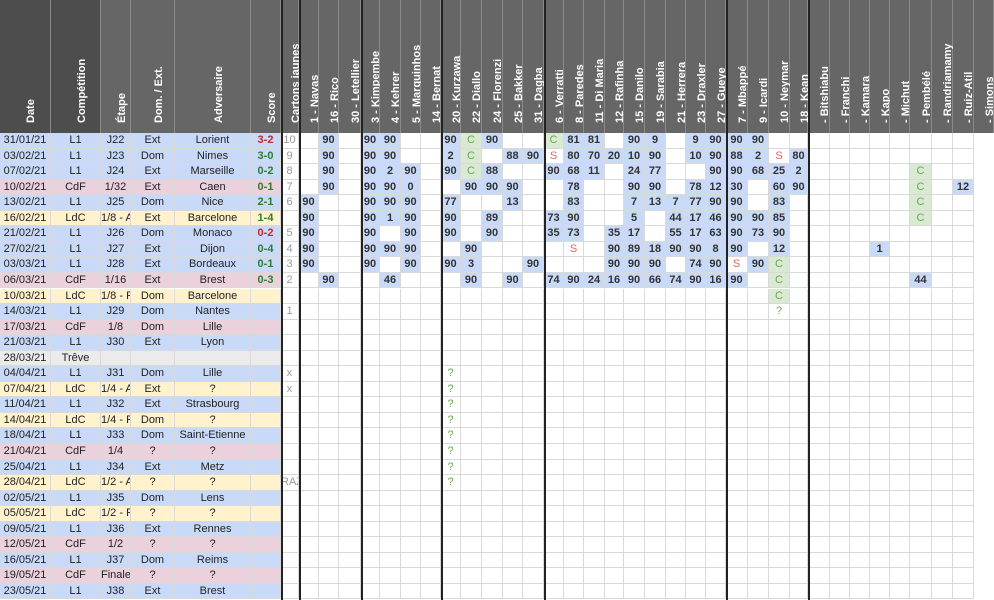  Describe the element at coordinates (799, 156) in the screenshot. I see `cell-player-31: 80` at that location.